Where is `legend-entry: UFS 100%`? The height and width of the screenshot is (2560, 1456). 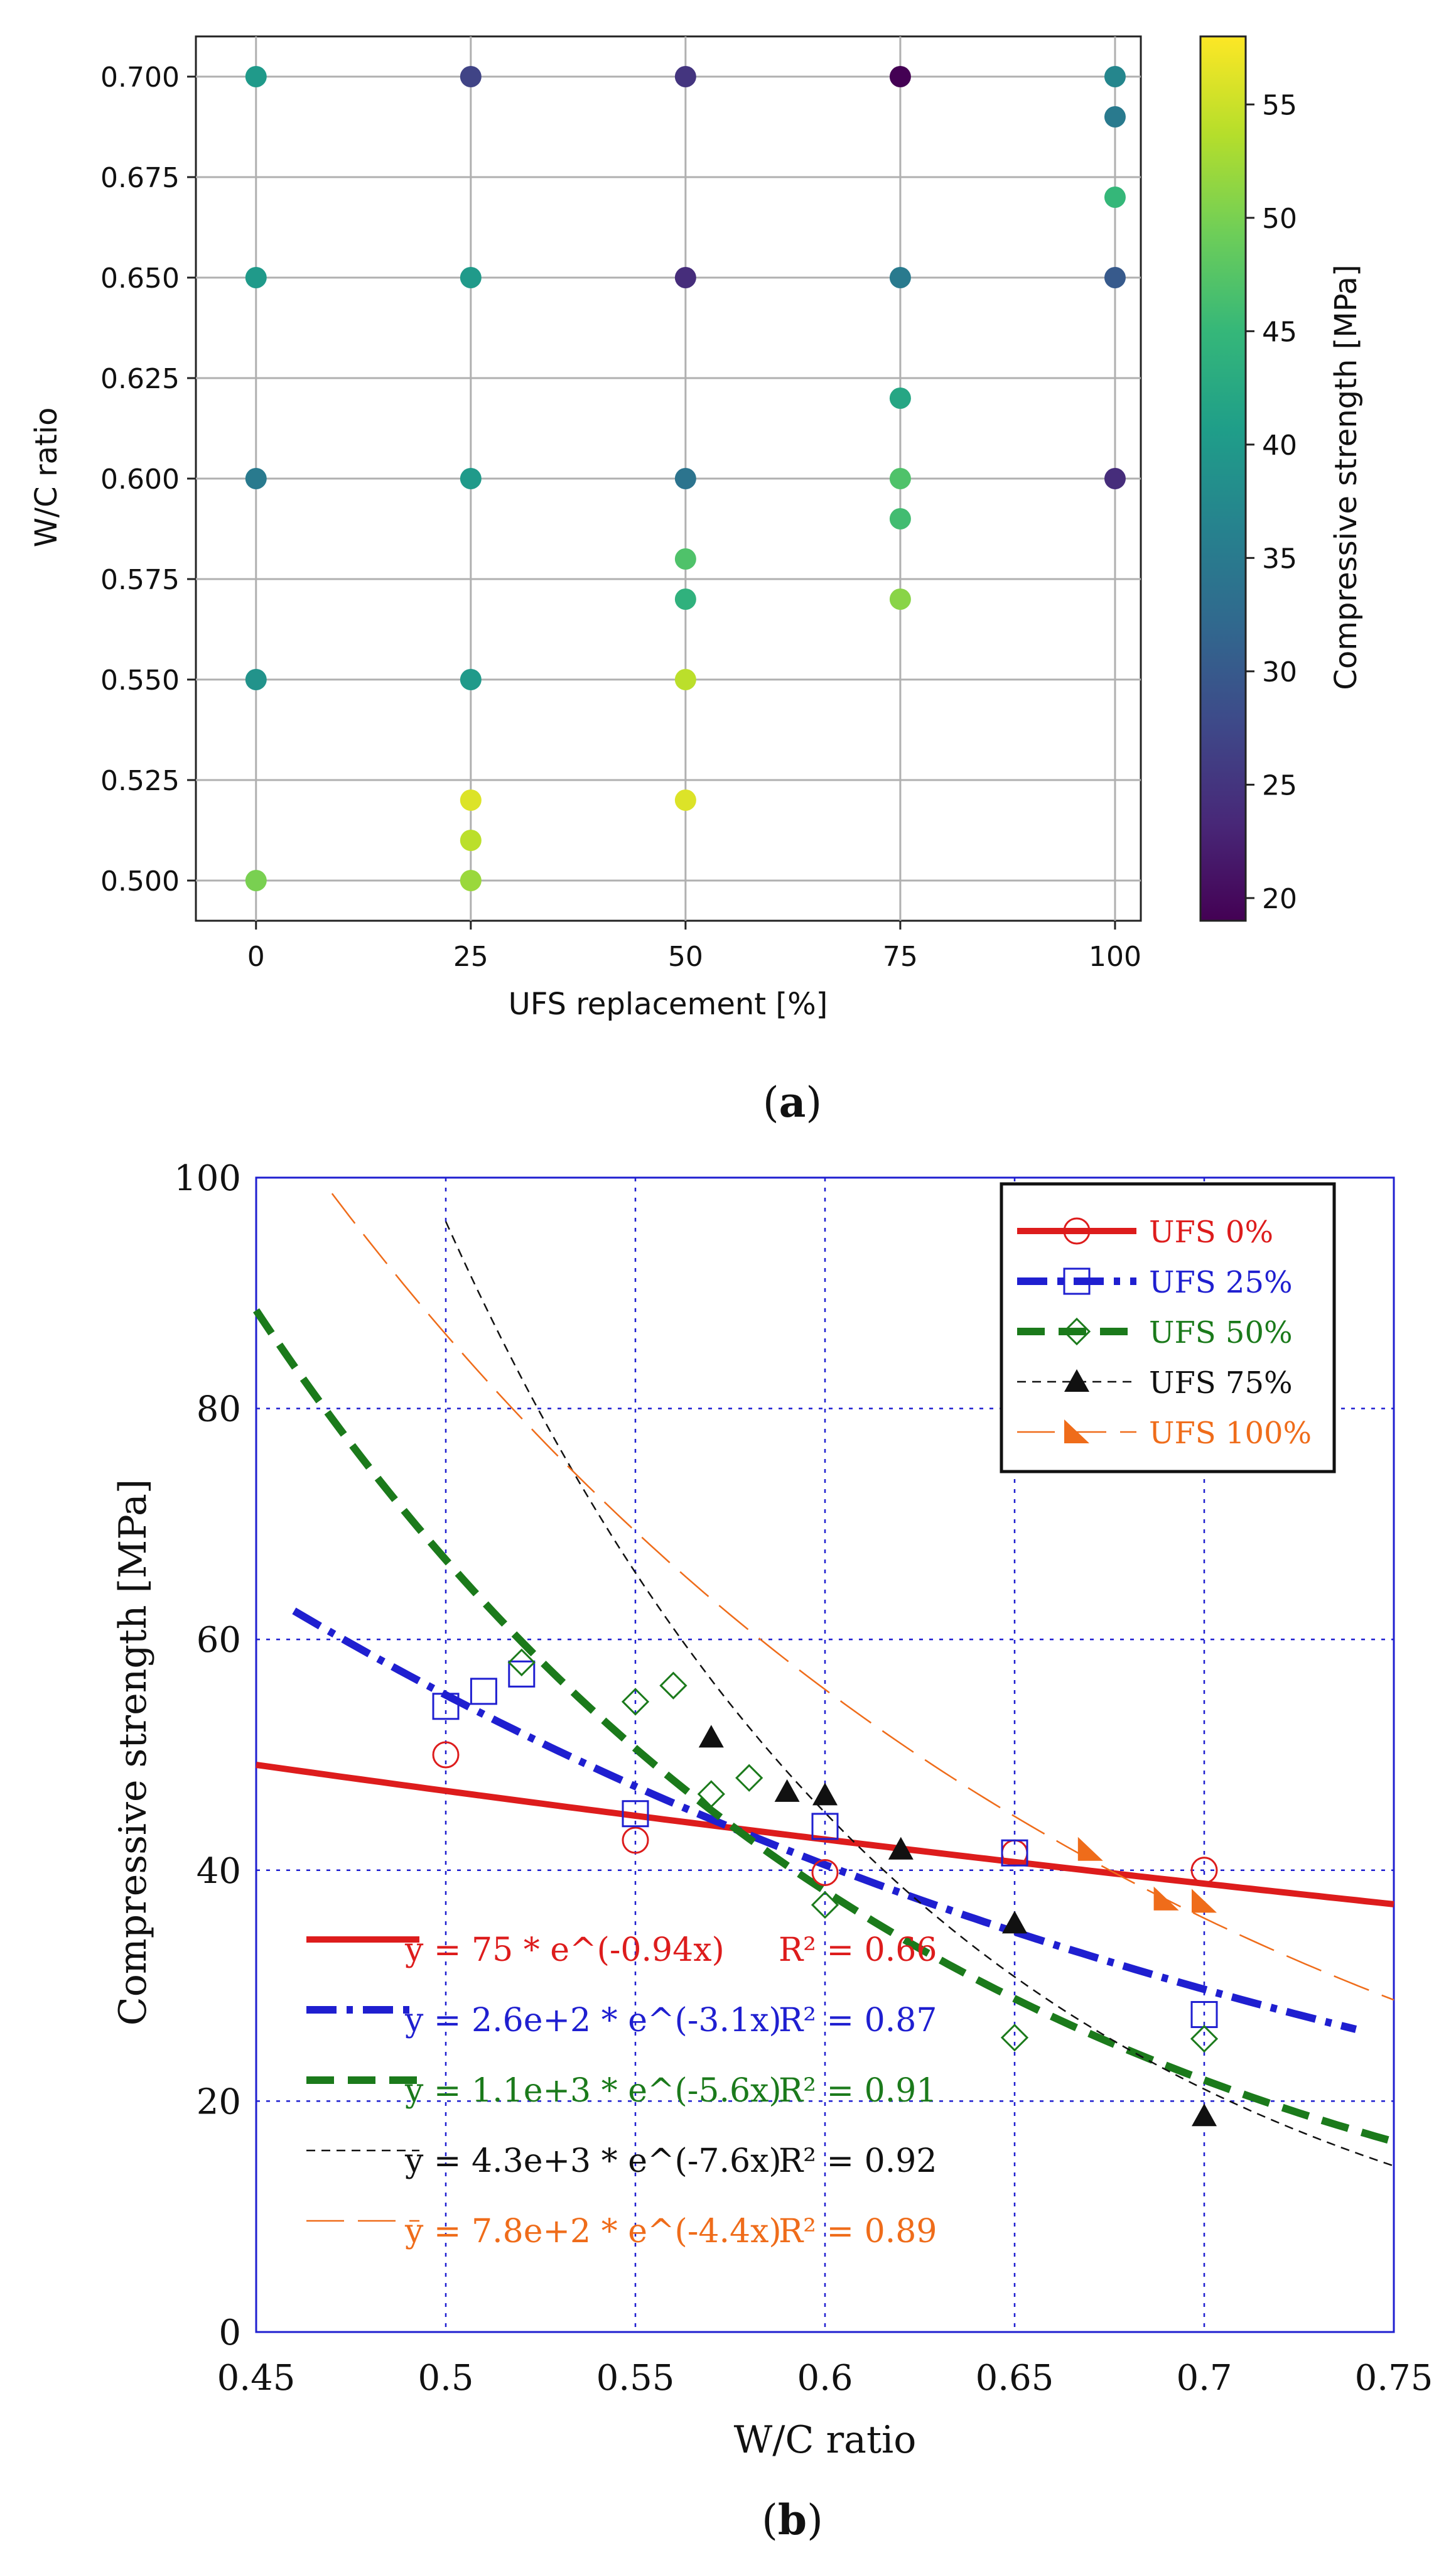 legend-entry: UFS 100% is located at coordinates (1230, 1433).